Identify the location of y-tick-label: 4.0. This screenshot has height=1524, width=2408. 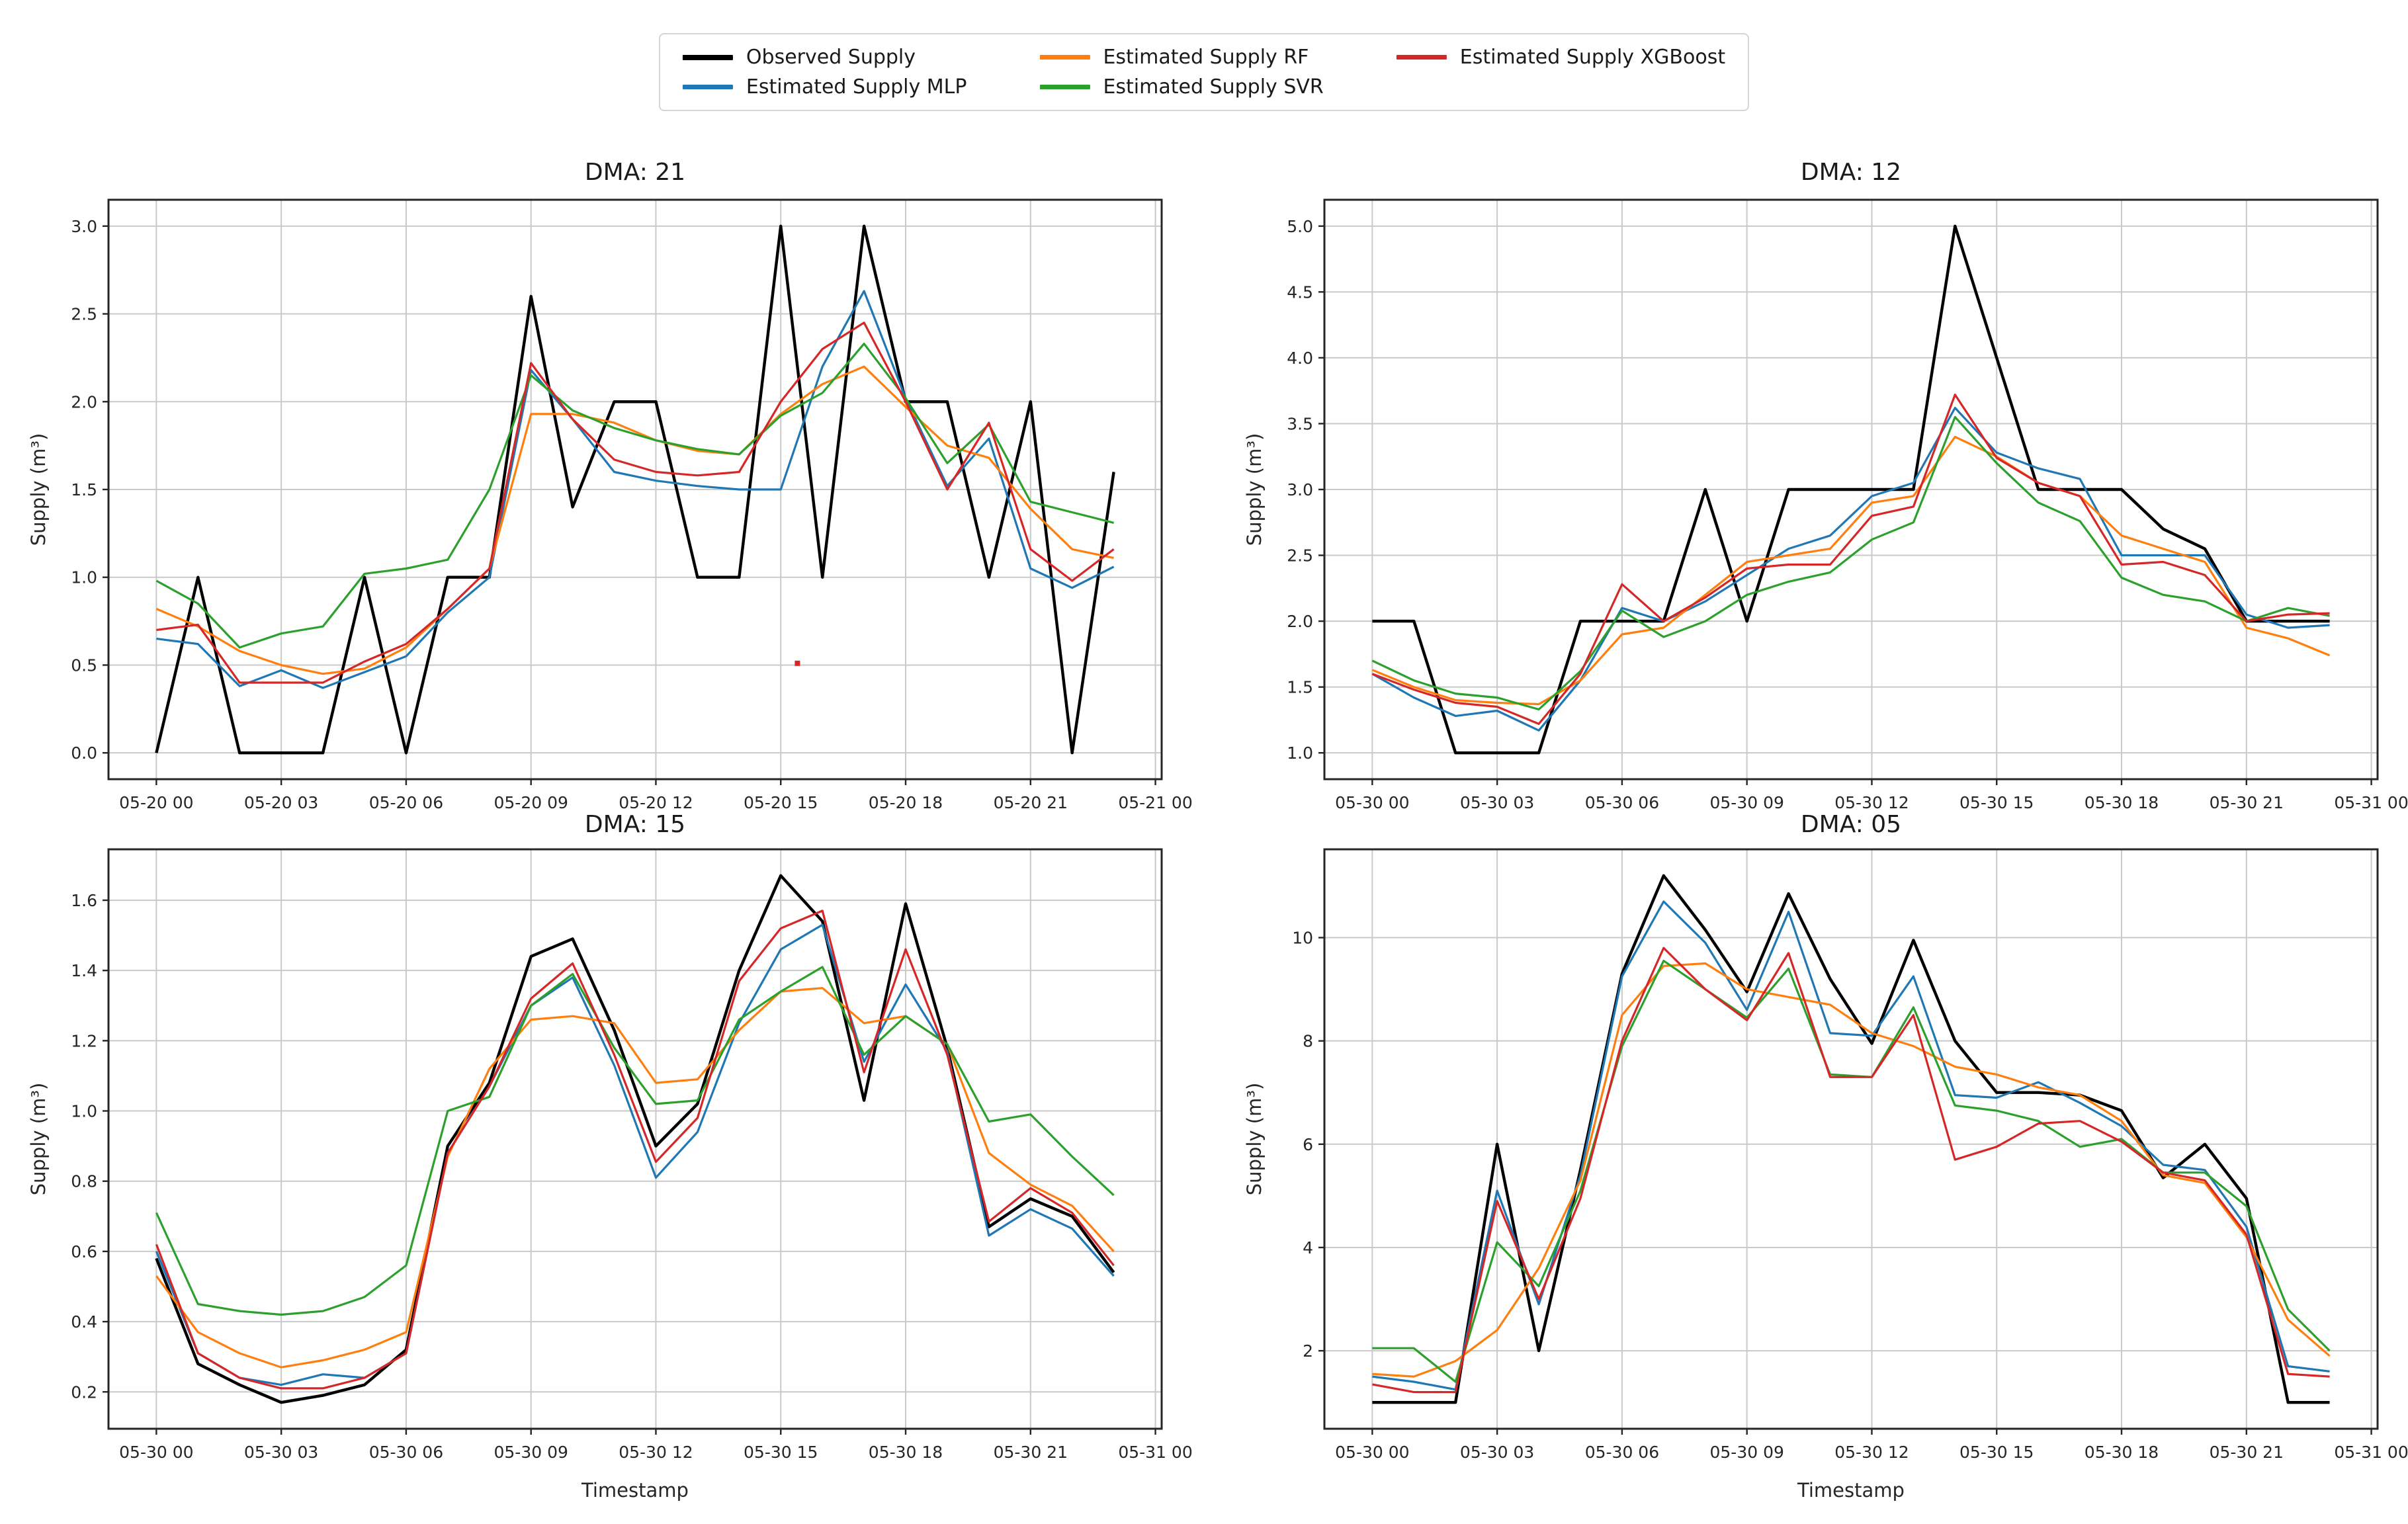
(1300, 358).